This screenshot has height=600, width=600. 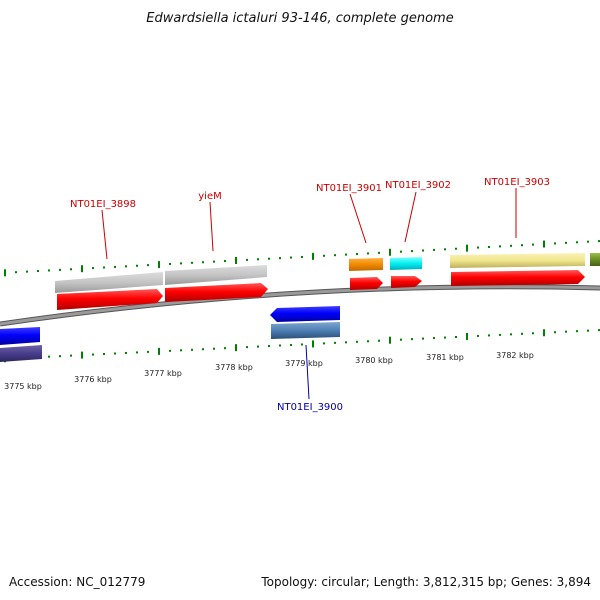 What do you see at coordinates (23, 386) in the screenshot?
I see `scale-tick-label: 3775 kbp` at bounding box center [23, 386].